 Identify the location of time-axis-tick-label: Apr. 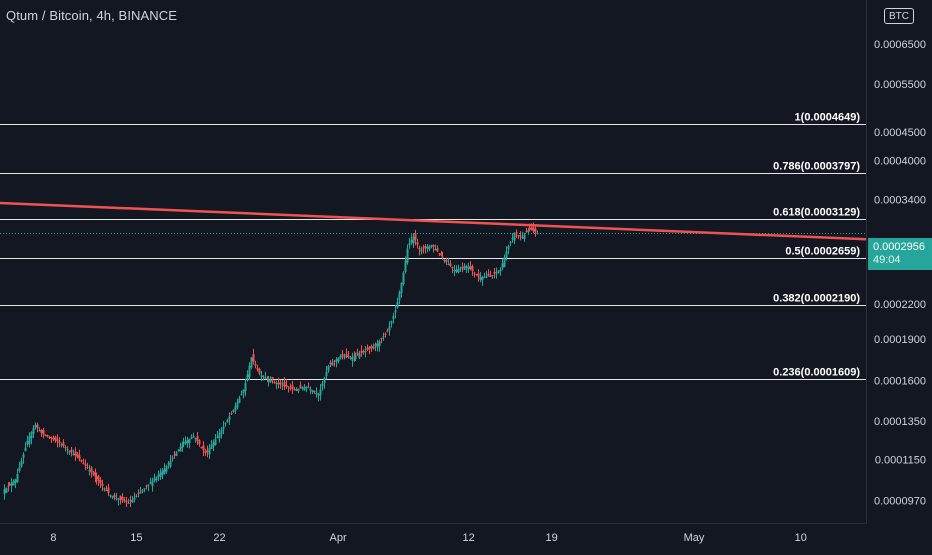
(338, 538).